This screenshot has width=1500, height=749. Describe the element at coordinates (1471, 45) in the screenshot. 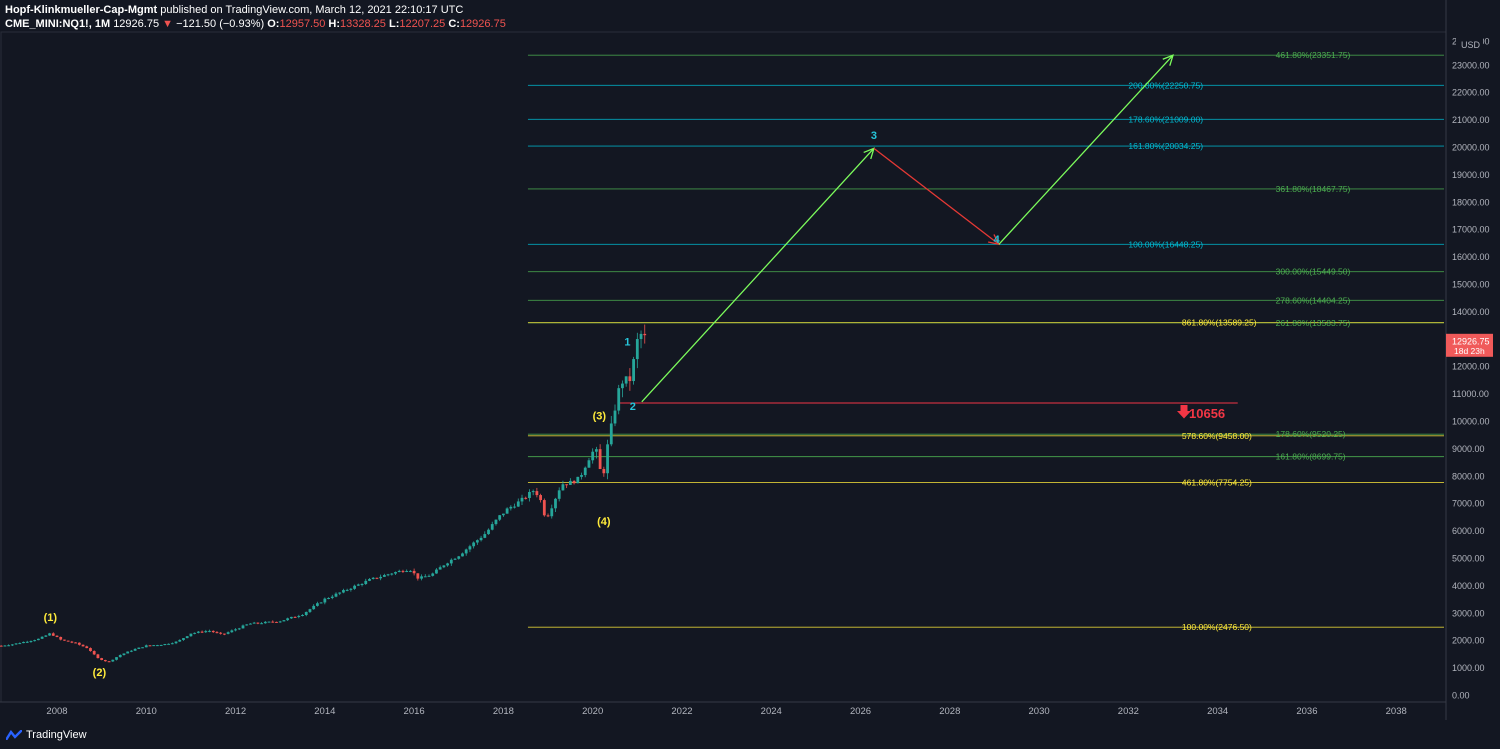

I see `currency-label: USD` at that location.